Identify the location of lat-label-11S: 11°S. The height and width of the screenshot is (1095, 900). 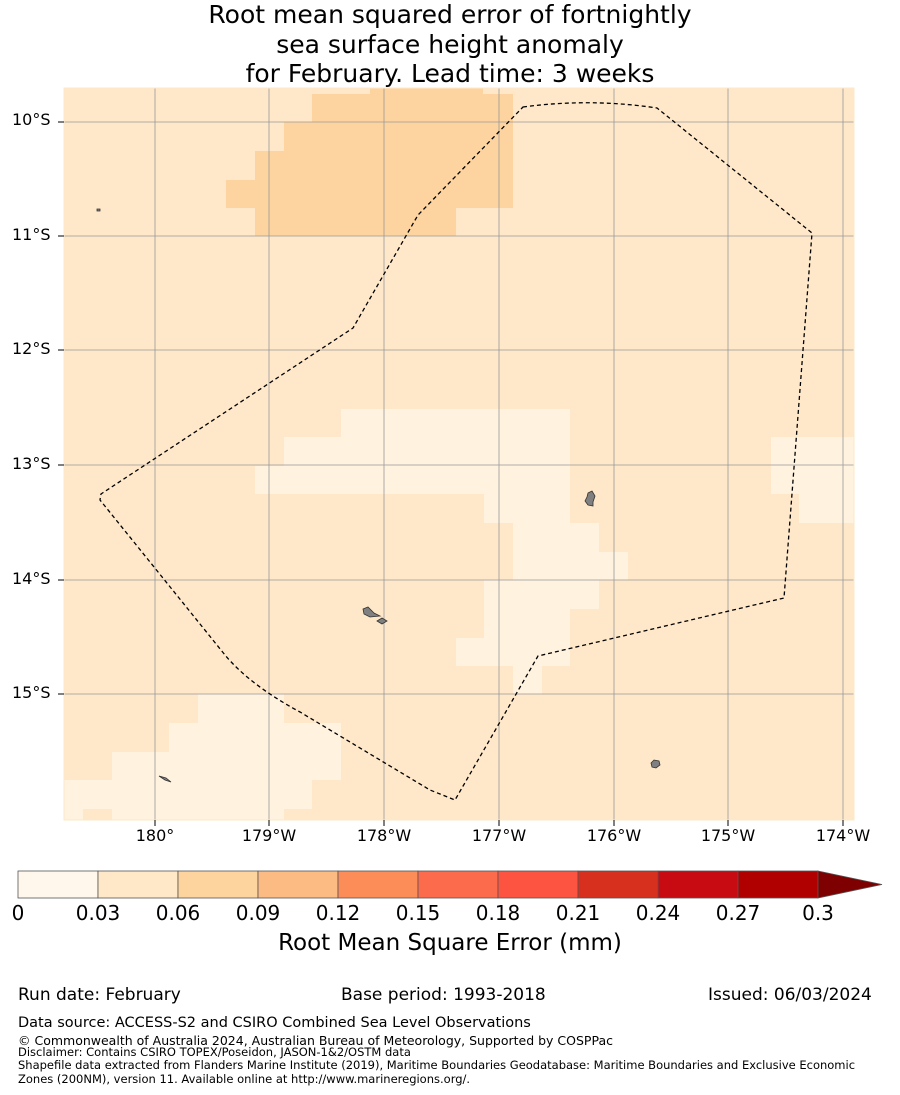
(31, 234).